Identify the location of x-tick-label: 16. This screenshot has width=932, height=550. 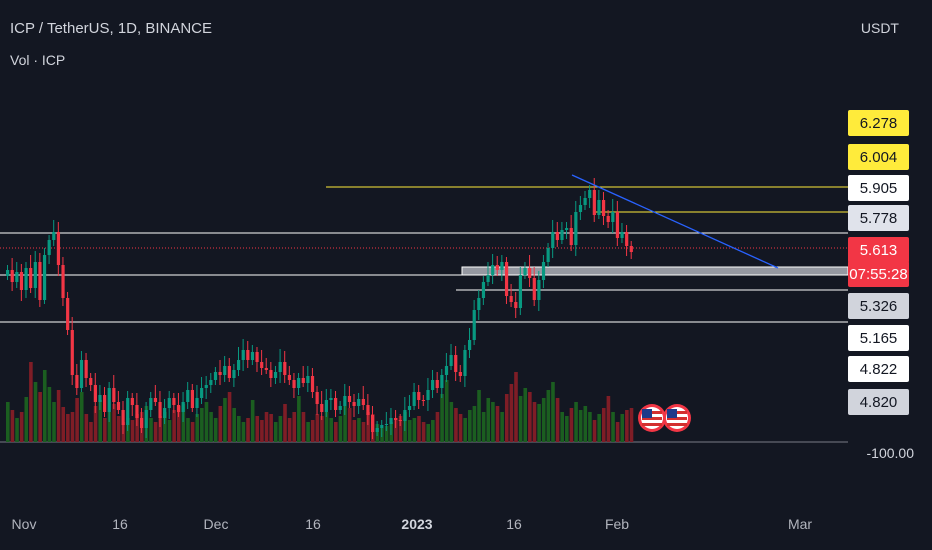
(514, 524).